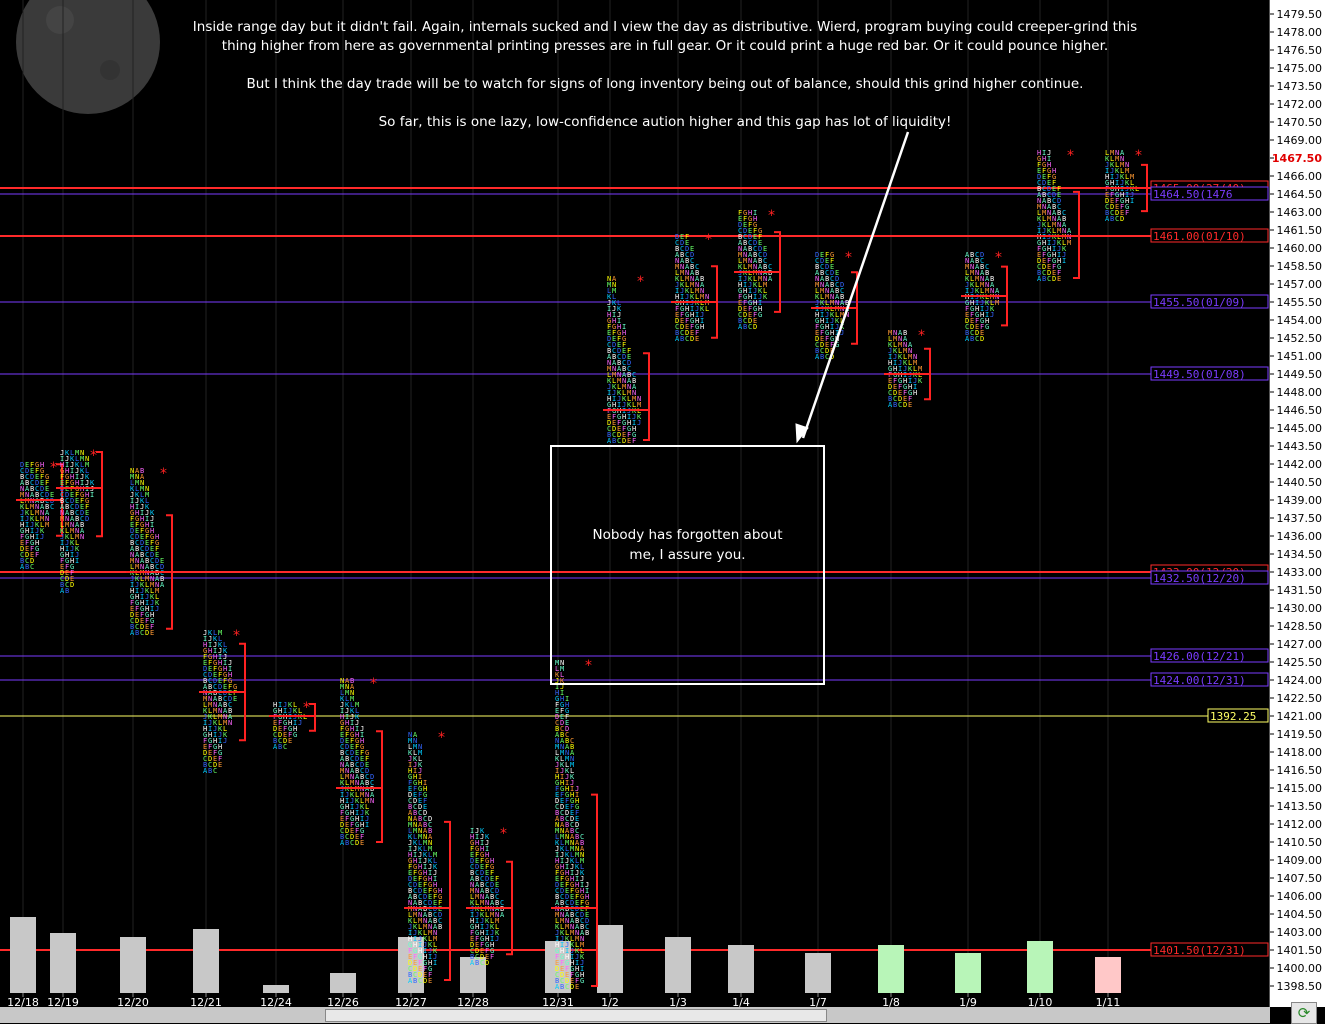 The width and height of the screenshot is (1325, 1024). I want to click on x-tick-label: 12/31, so click(558, 1002).